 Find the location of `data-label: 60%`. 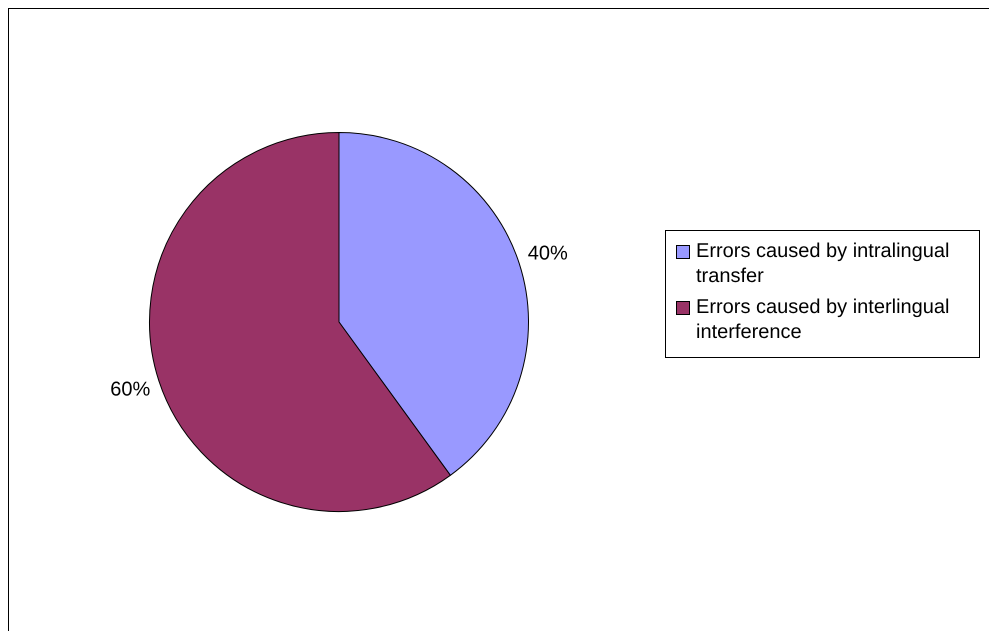

data-label: 60% is located at coordinates (130, 389).